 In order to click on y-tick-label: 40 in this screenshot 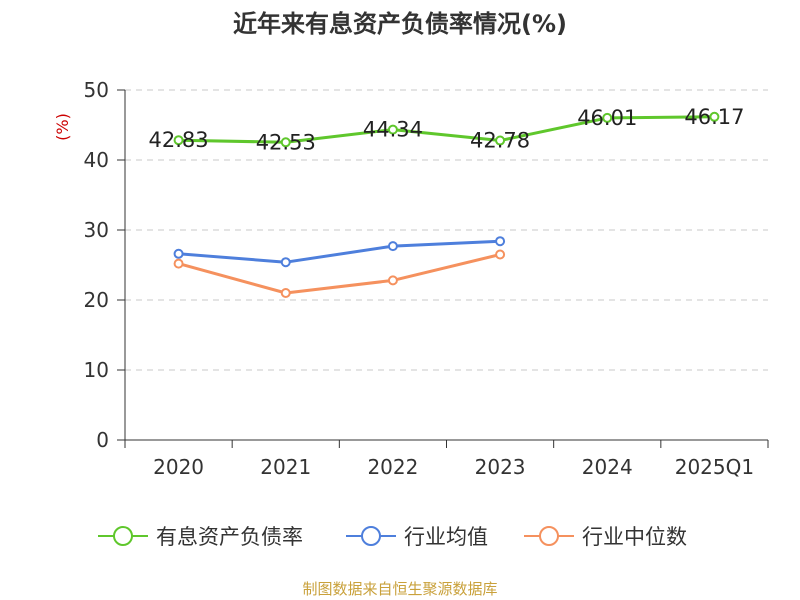, I will do `click(96, 160)`.